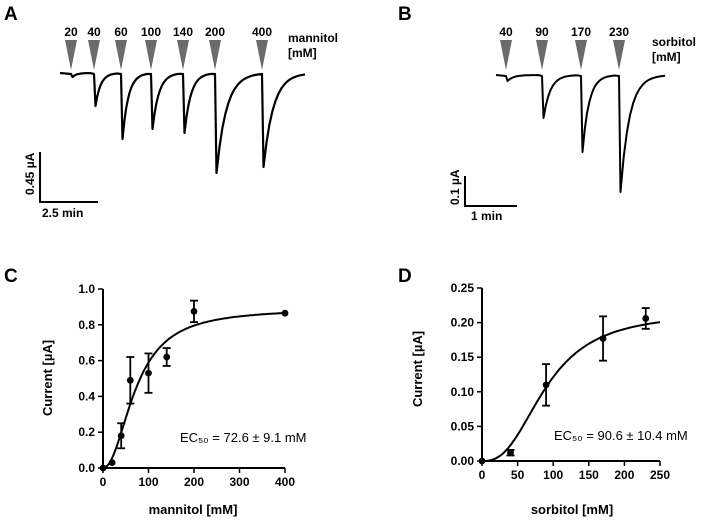  Describe the element at coordinates (193, 509) in the screenshot. I see `panel-c-x-axis-title: mannitol [mM]` at that location.